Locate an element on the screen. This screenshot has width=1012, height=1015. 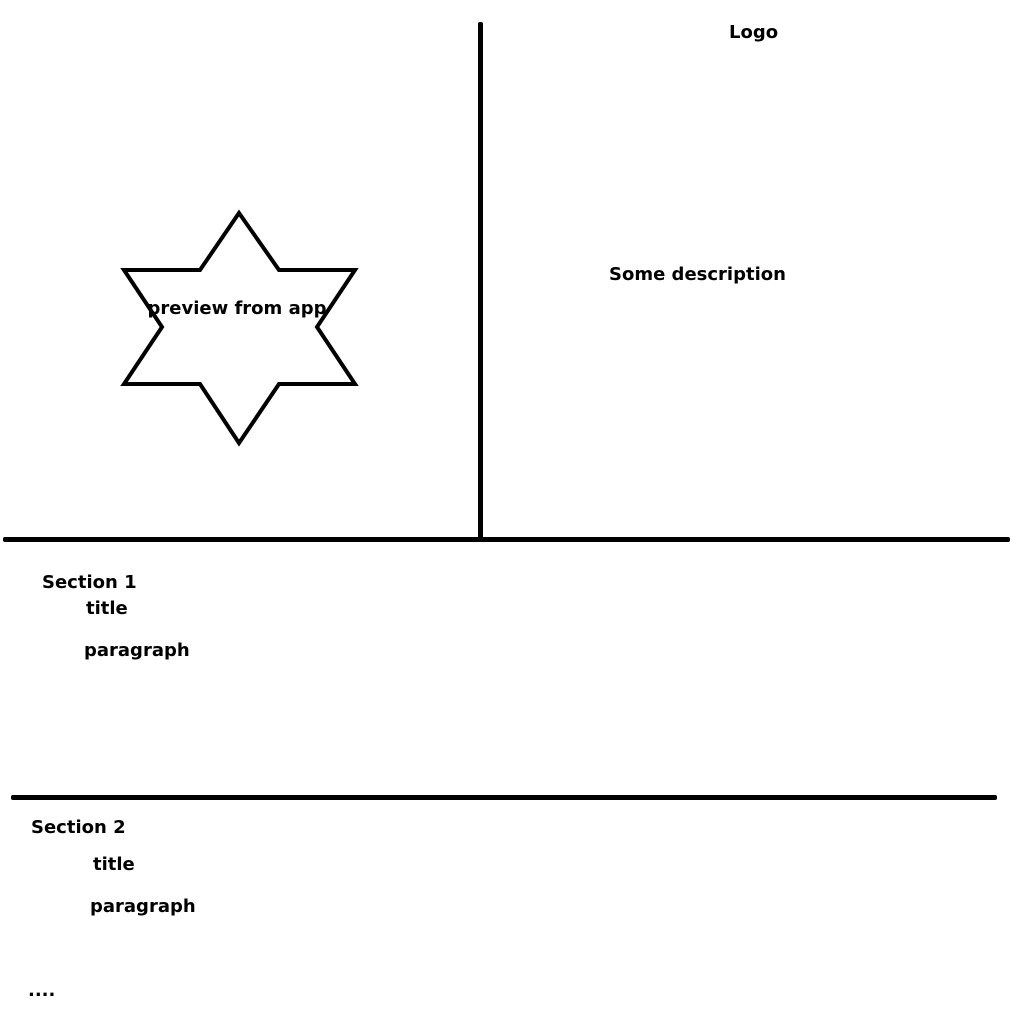
section-2-title: title is located at coordinates (114, 864).